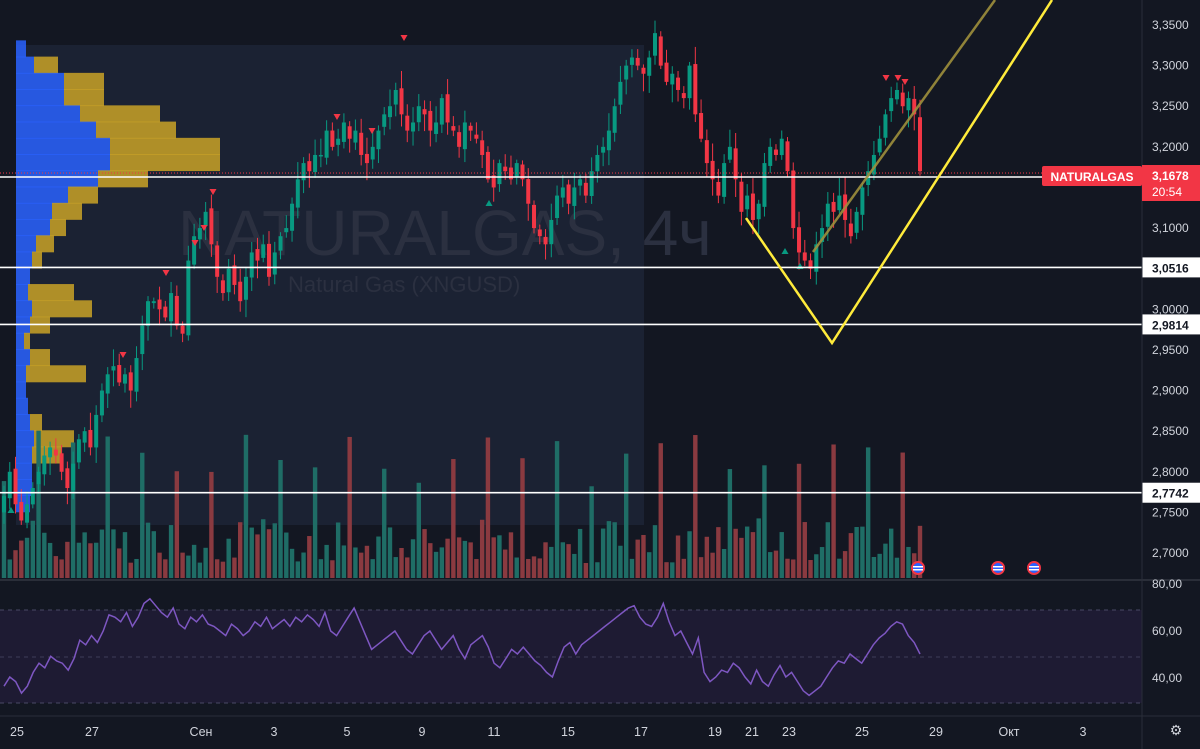  Describe the element at coordinates (11, 510) in the screenshot. I see `buy-signal-marker` at that location.